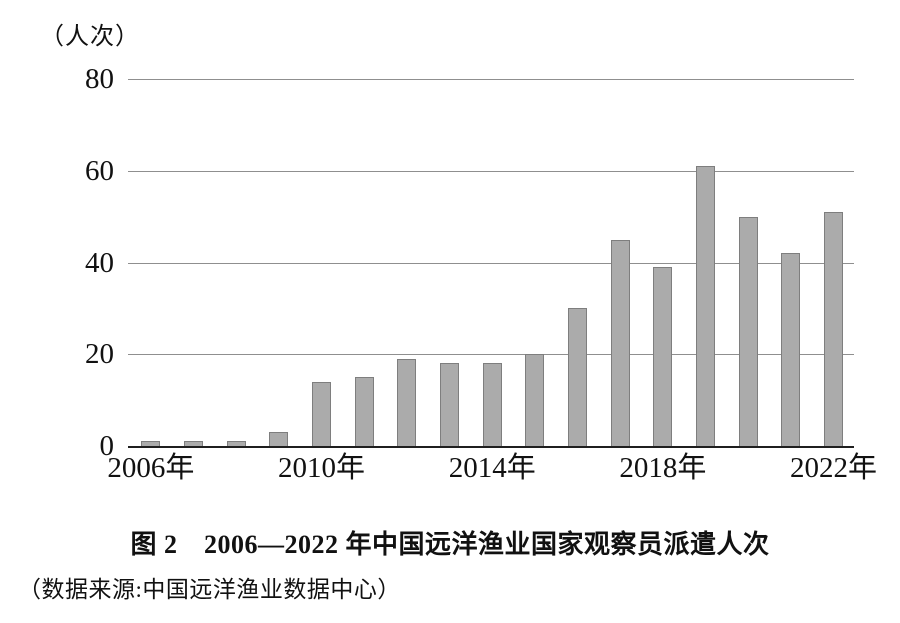 This screenshot has height=623, width=900. What do you see at coordinates (322, 413) in the screenshot?
I see `bar-2010` at bounding box center [322, 413].